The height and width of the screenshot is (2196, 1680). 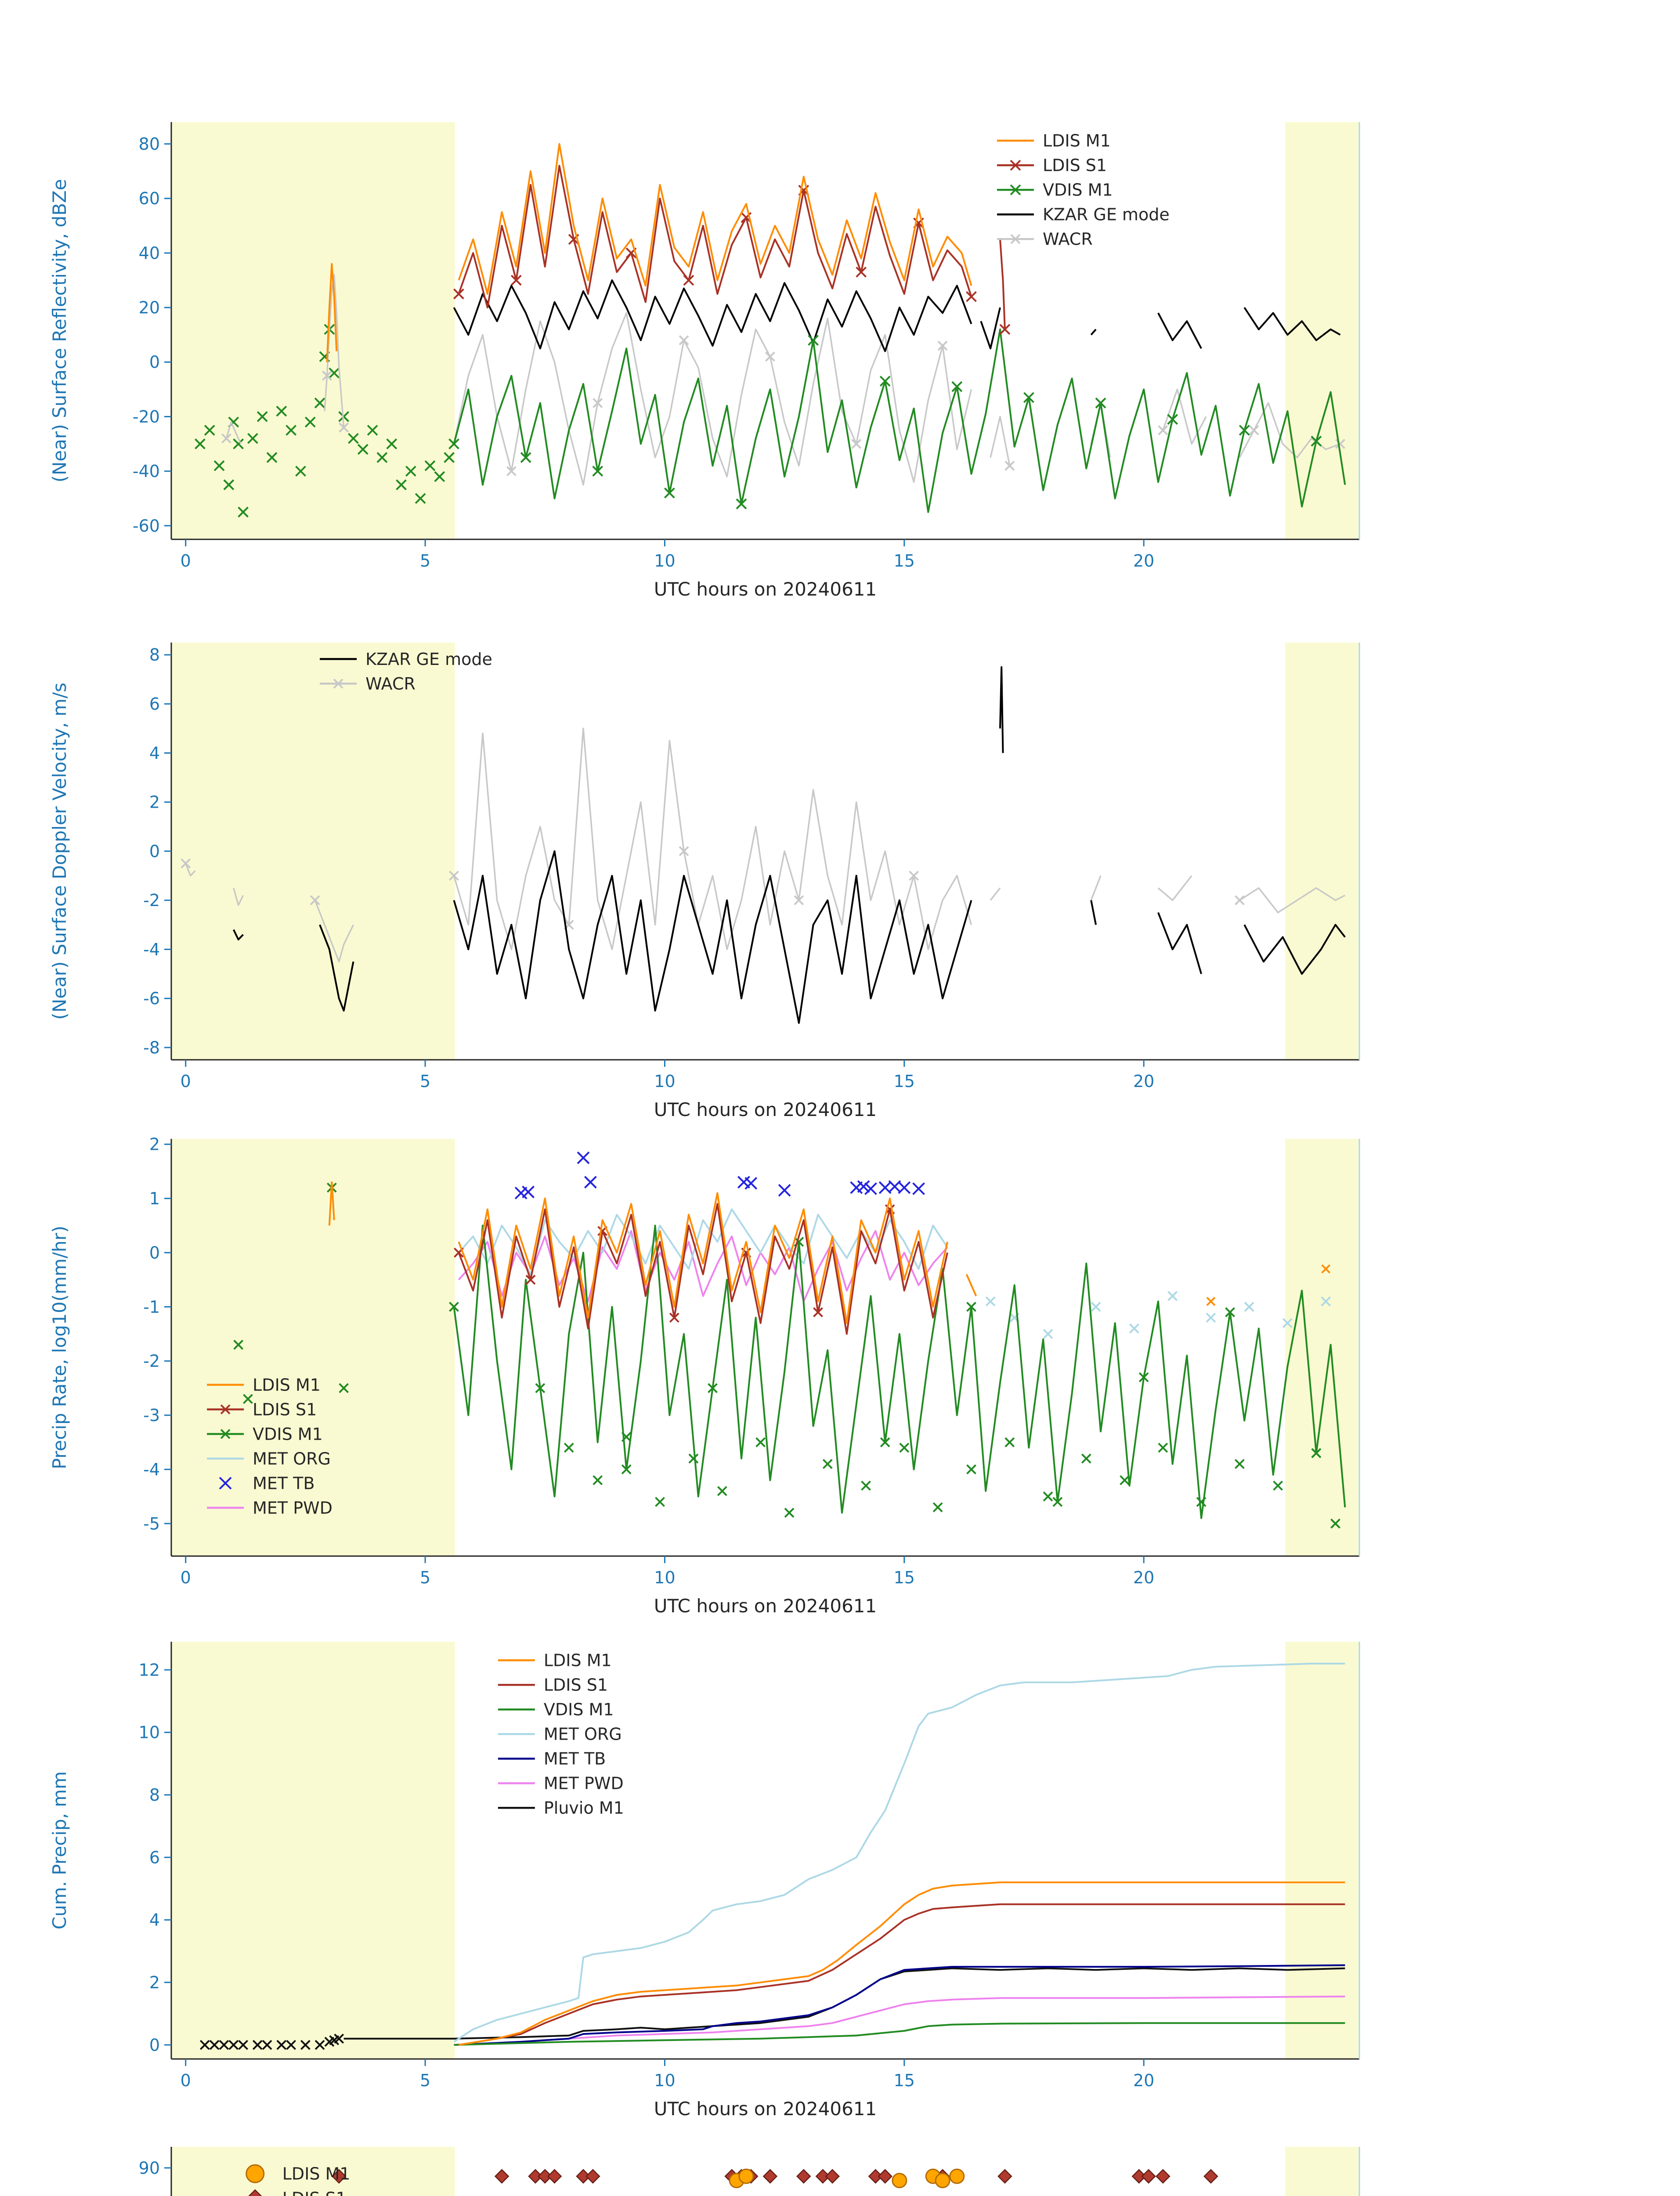 What do you see at coordinates (149, 144) in the screenshot?
I see `svg-text: 80` at bounding box center [149, 144].